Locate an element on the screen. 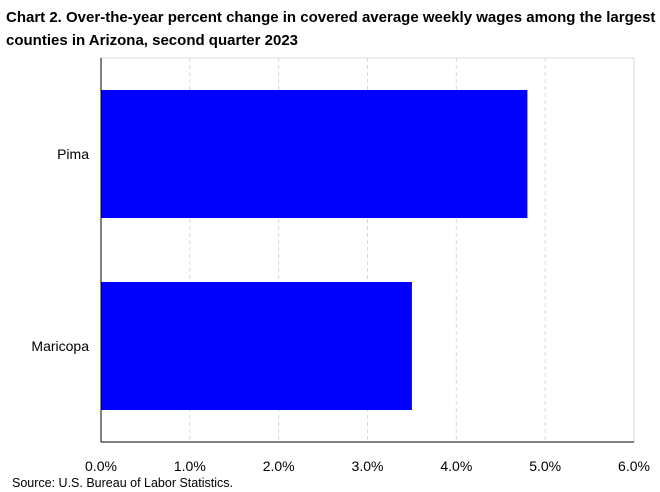  category-labels: Pima Maricopa is located at coordinates (60, 250).